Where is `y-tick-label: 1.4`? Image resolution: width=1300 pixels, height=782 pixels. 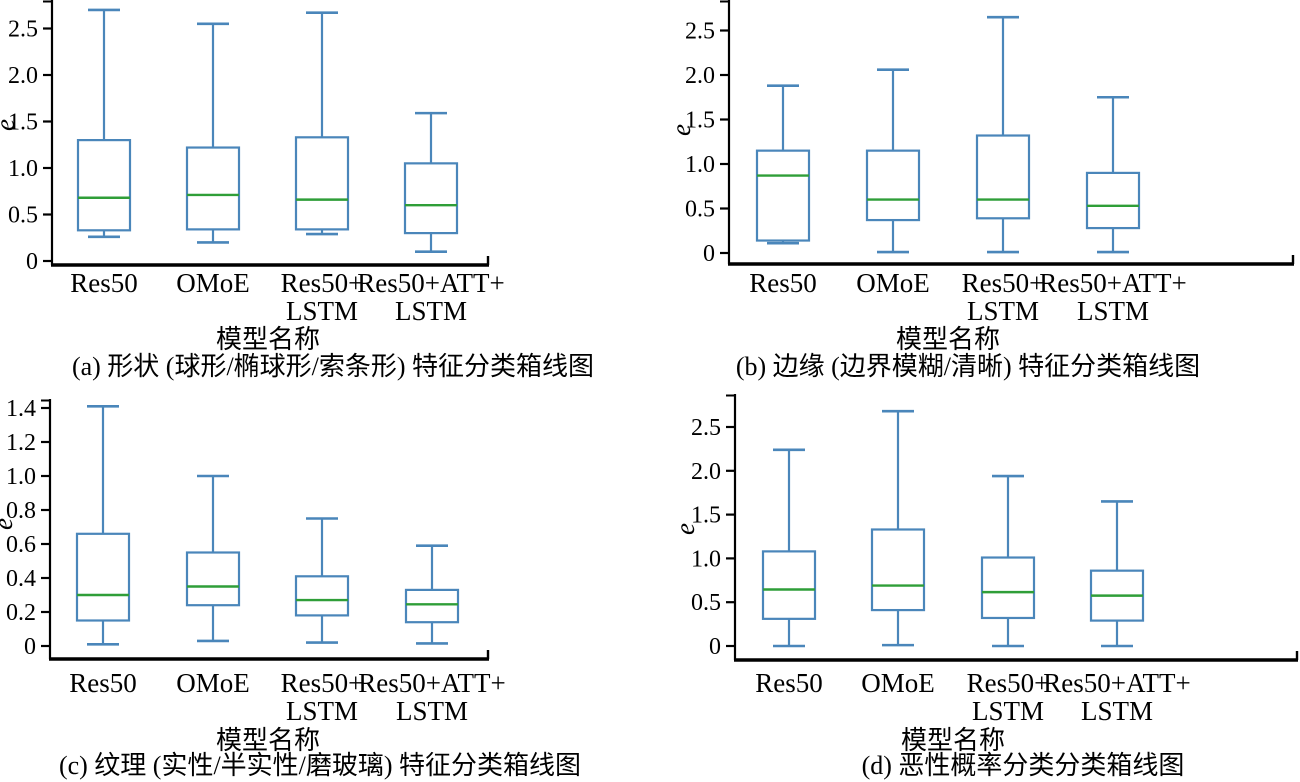
y-tick-label: 1.4 is located at coordinates (21, 409).